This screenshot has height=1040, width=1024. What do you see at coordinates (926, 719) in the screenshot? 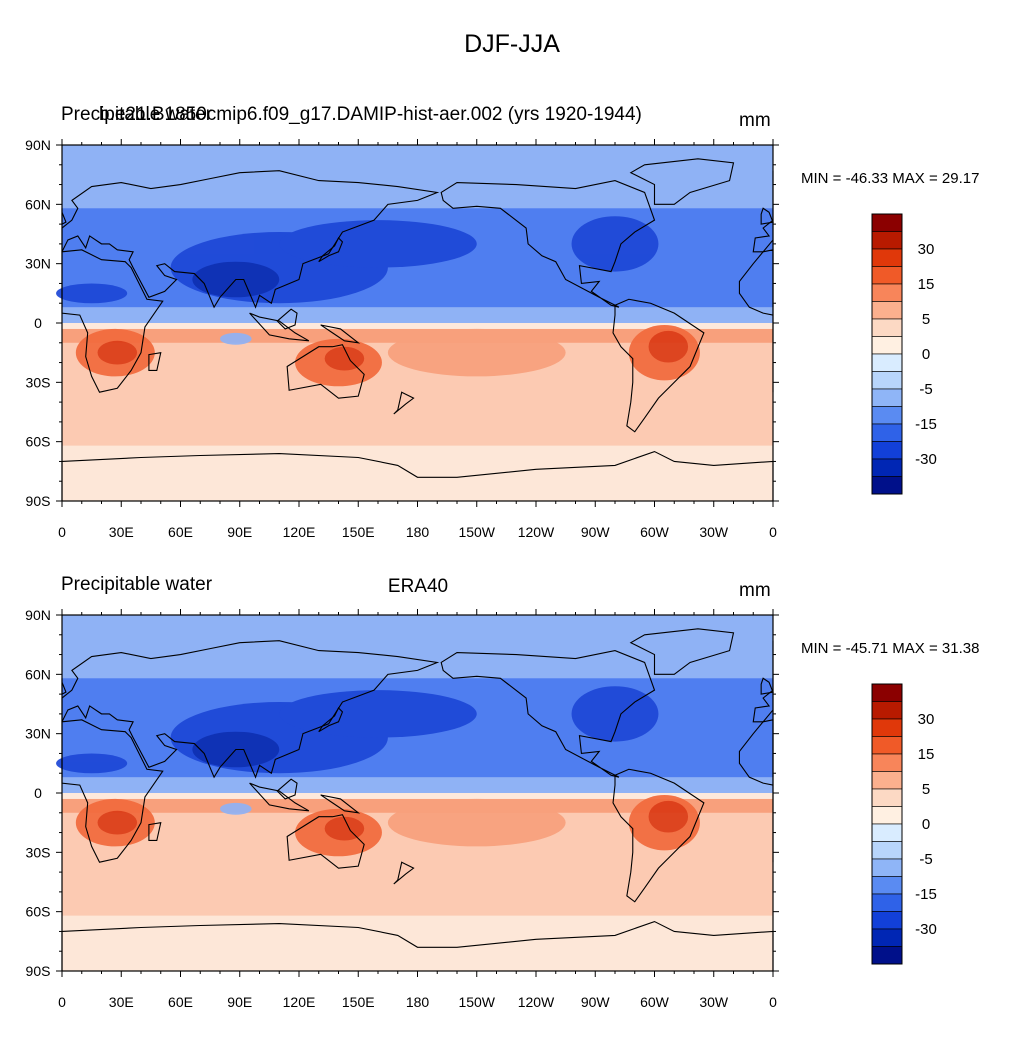
I see `colorbar-label: 30` at bounding box center [926, 719].